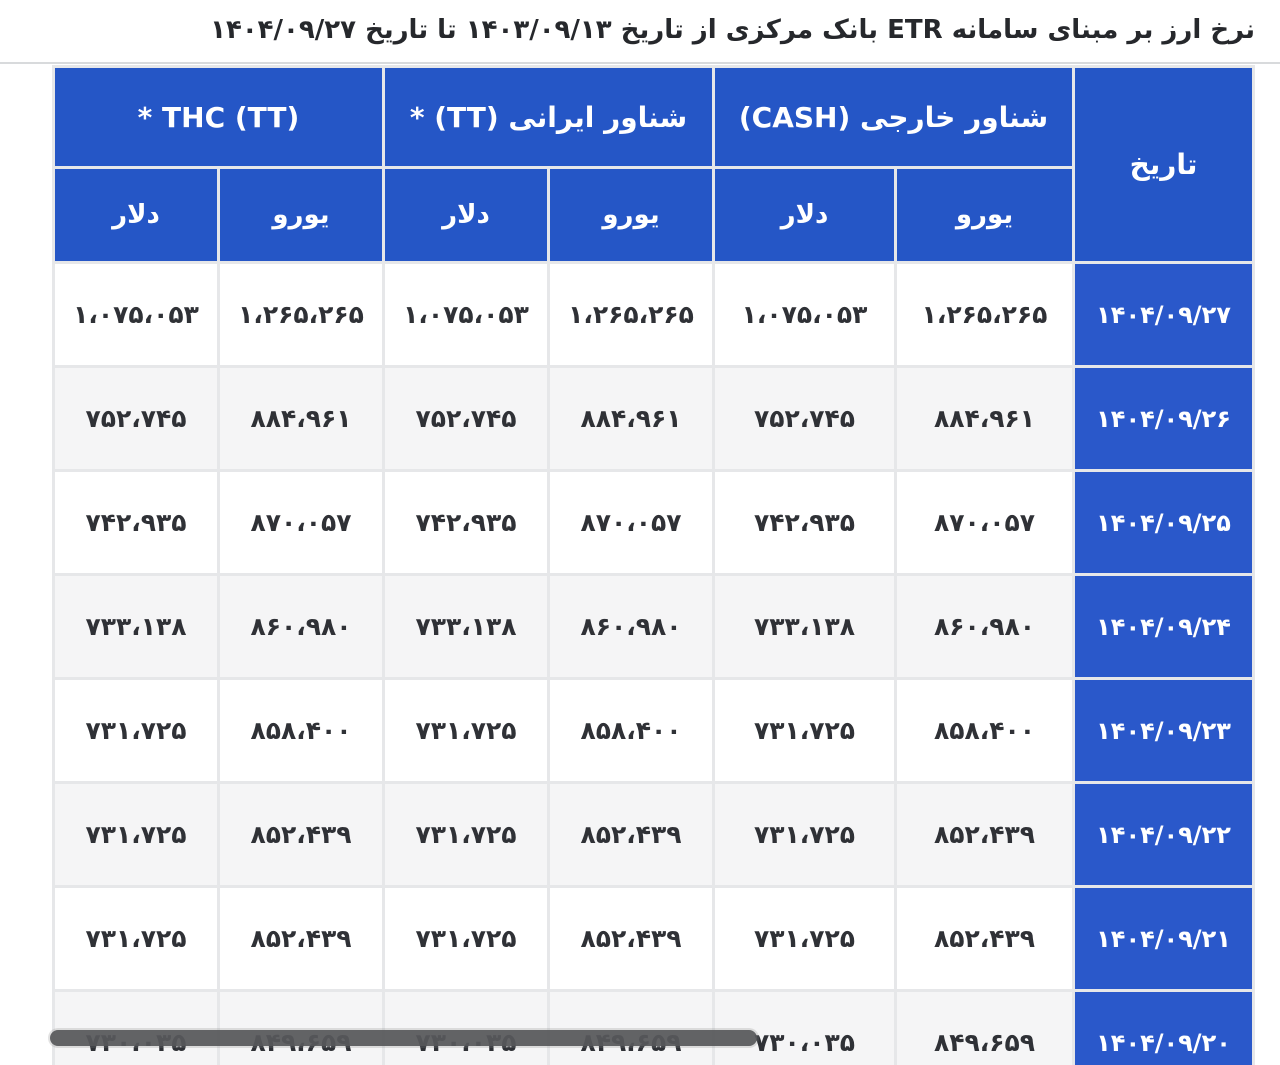 This screenshot has width=1280, height=1065. I want to click on column-header-euro-iranian: یورو, so click(631, 215).